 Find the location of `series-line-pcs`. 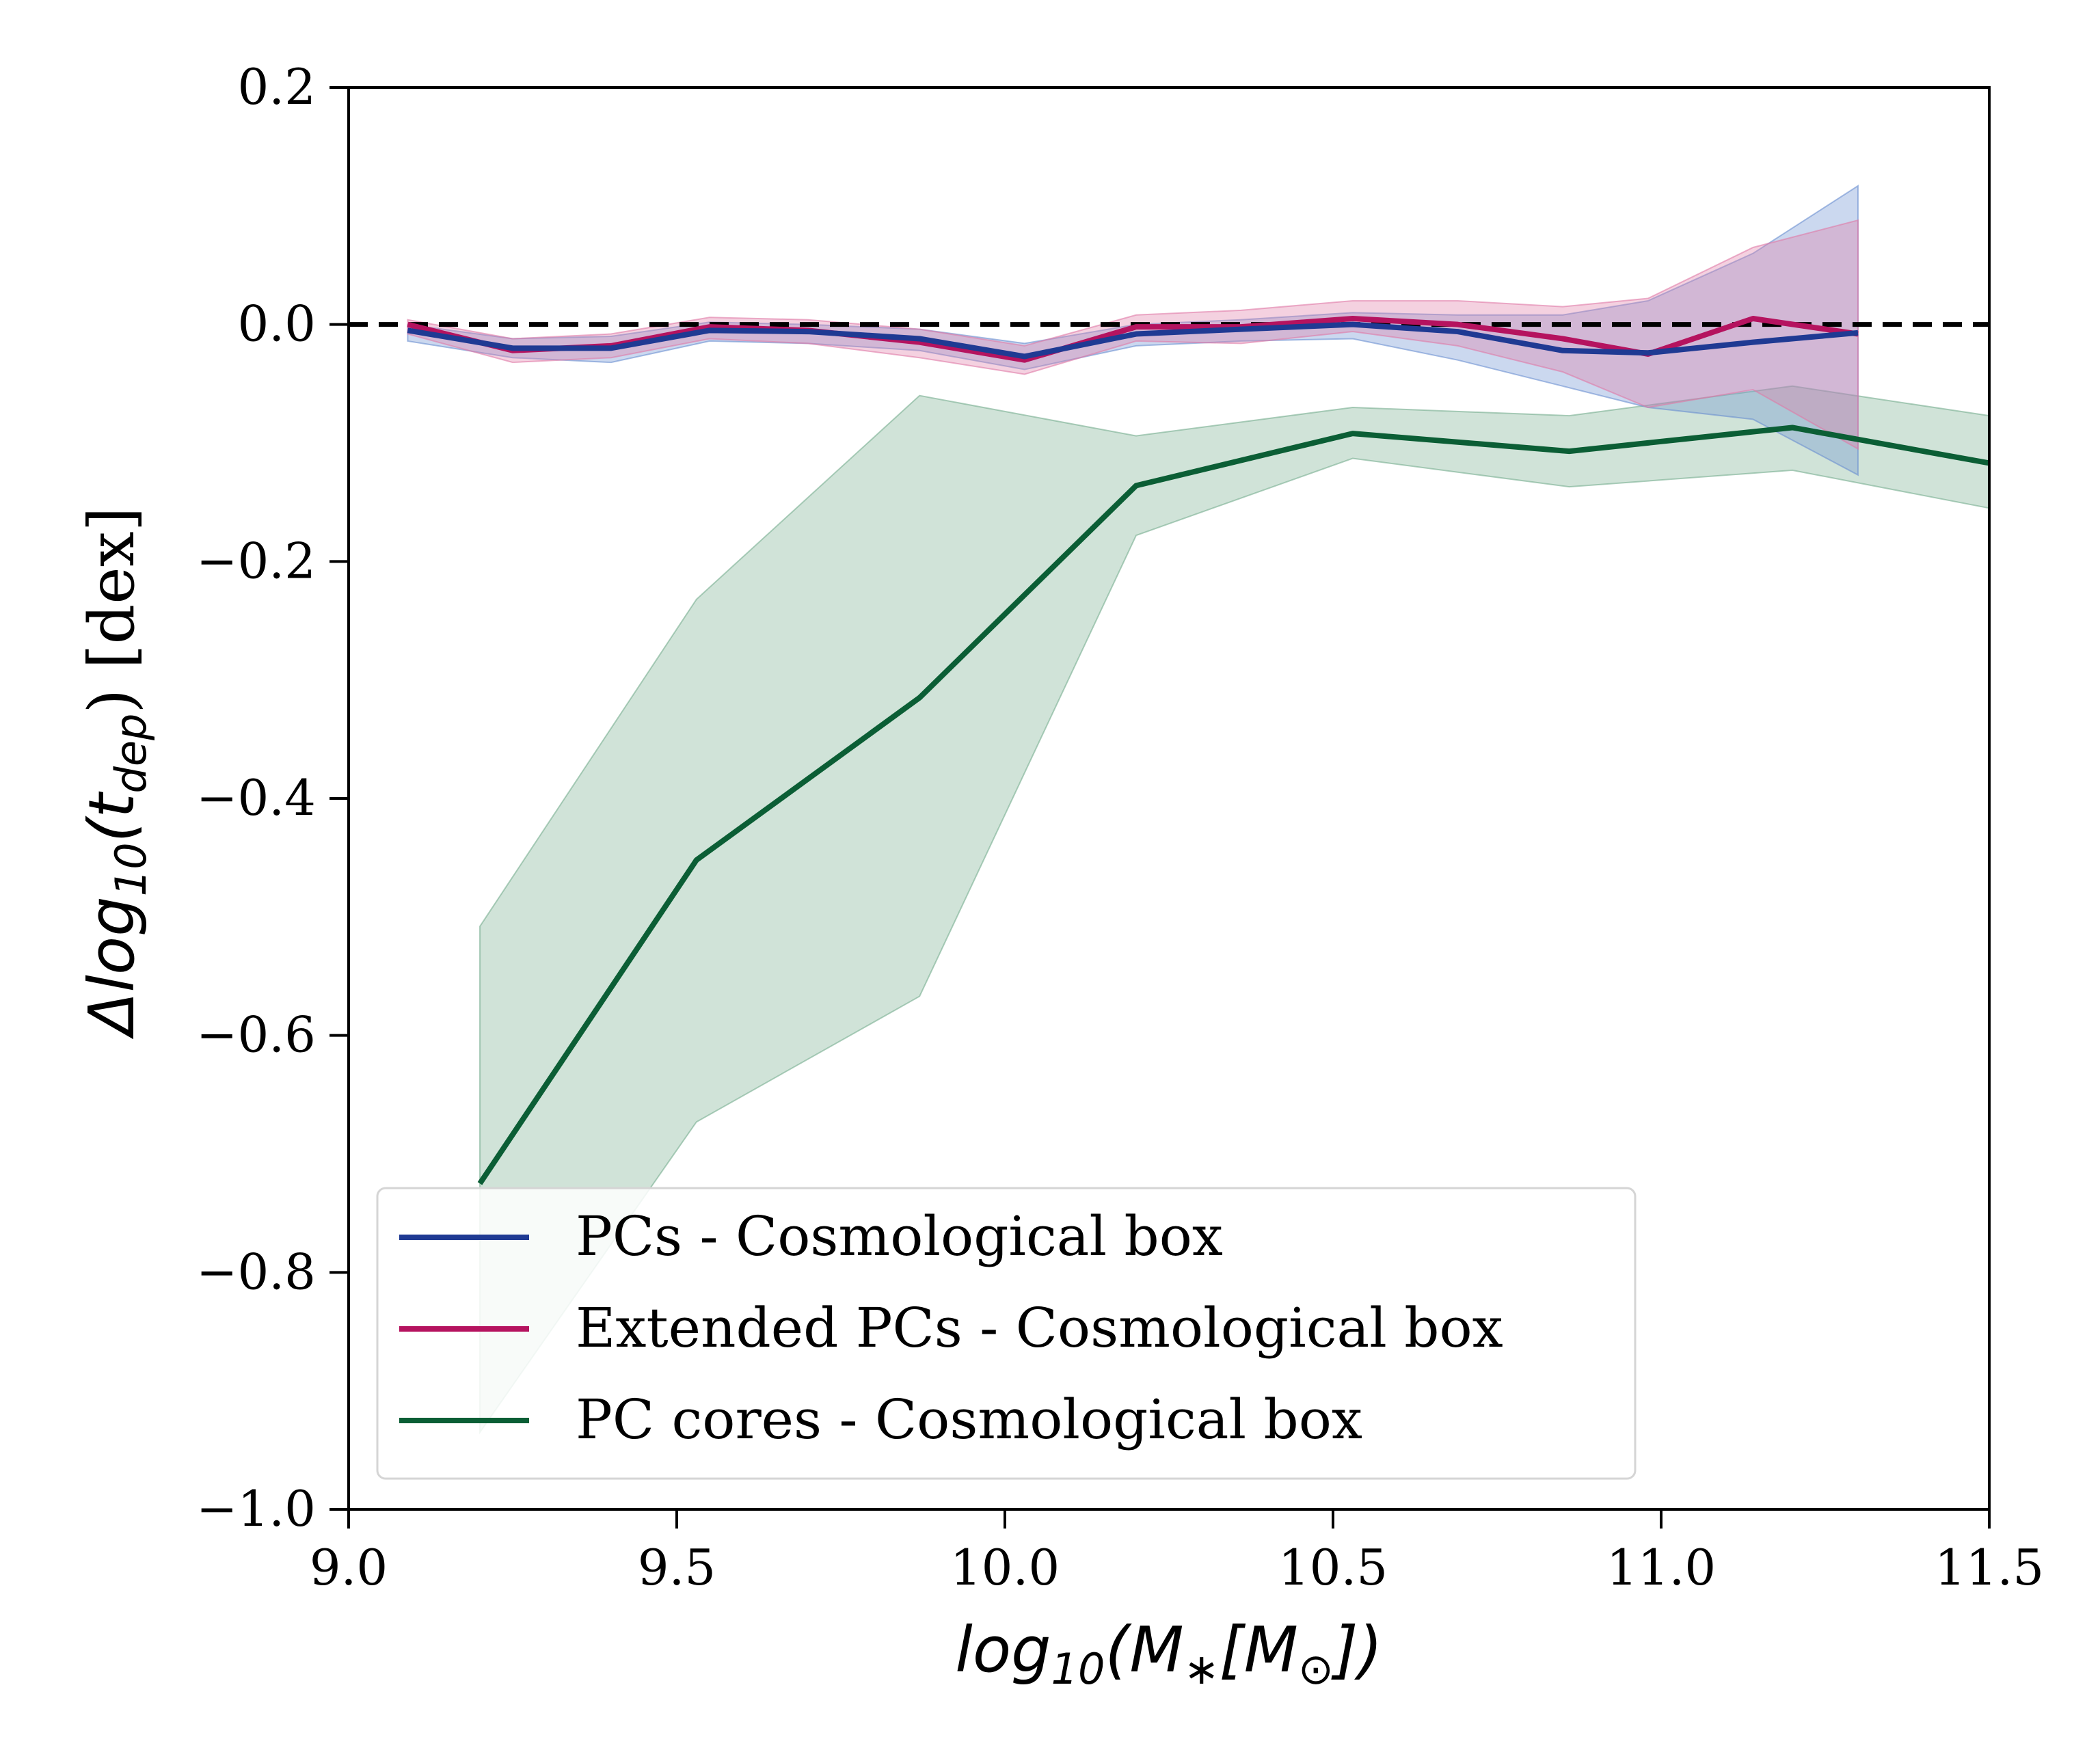

series-line-pcs is located at coordinates (1133, 340).